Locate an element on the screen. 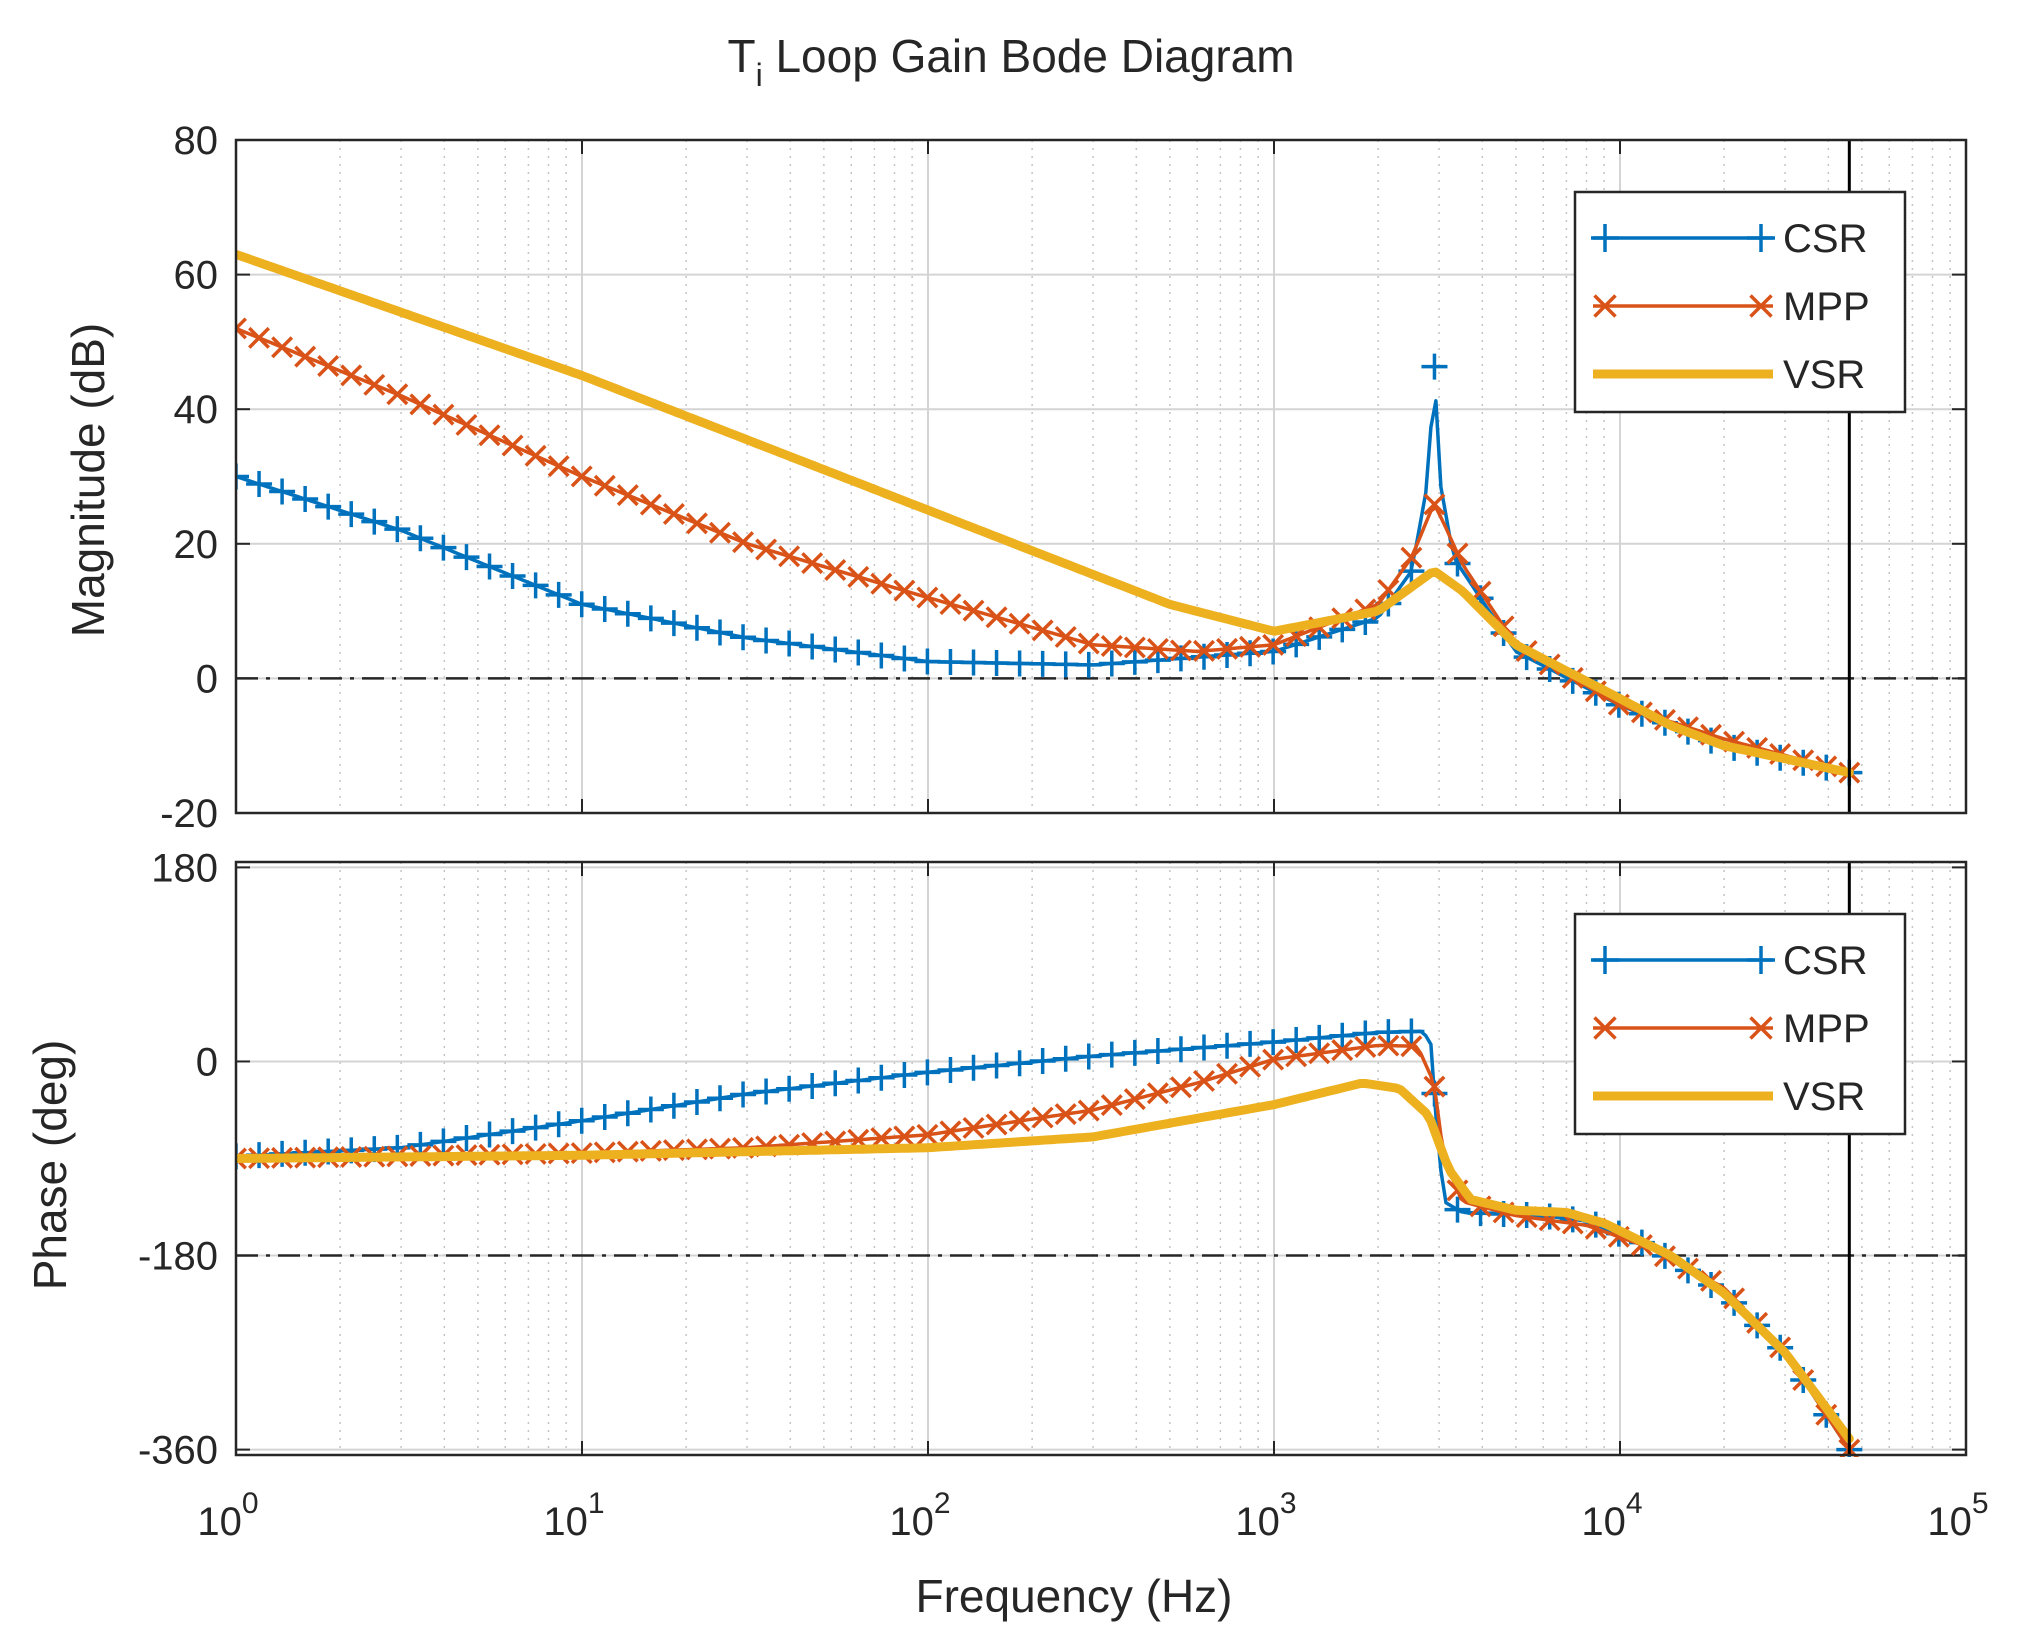  x-tick-label: 10⁵ is located at coordinates (1957, 1515).